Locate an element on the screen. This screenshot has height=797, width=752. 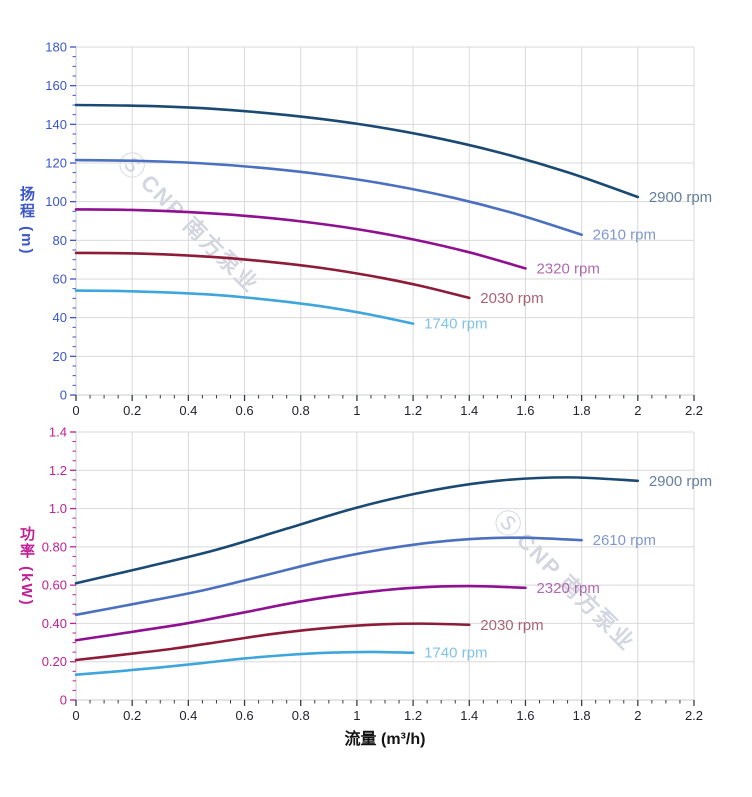
y-tick-label: 40 is located at coordinates (60, 317).